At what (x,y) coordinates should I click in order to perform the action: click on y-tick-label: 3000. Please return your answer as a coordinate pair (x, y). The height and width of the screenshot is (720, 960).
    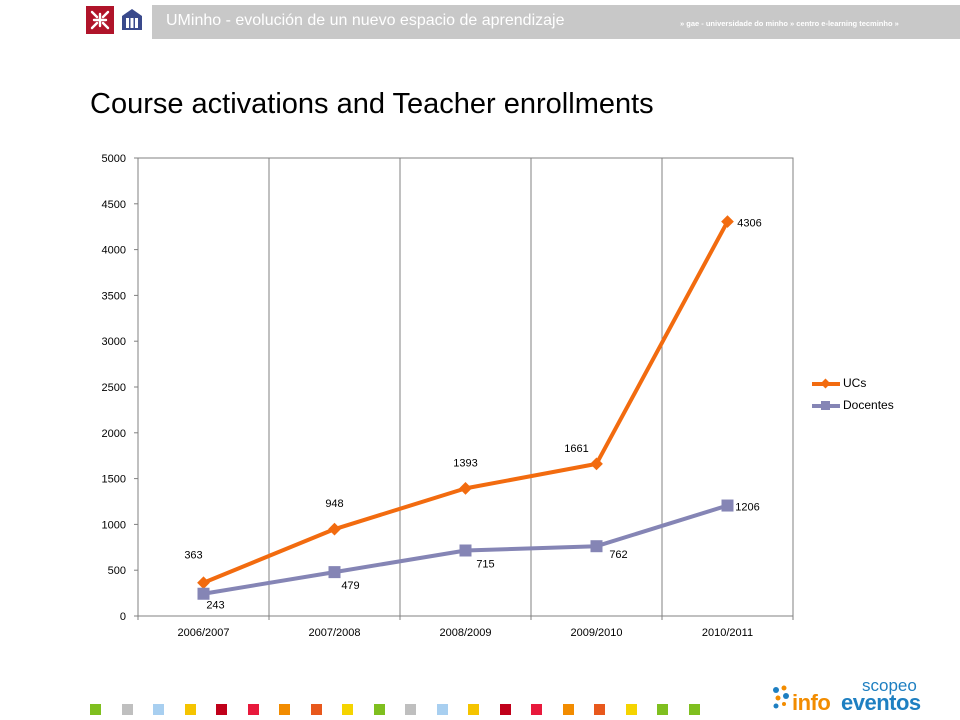
    Looking at the image, I should click on (114, 342).